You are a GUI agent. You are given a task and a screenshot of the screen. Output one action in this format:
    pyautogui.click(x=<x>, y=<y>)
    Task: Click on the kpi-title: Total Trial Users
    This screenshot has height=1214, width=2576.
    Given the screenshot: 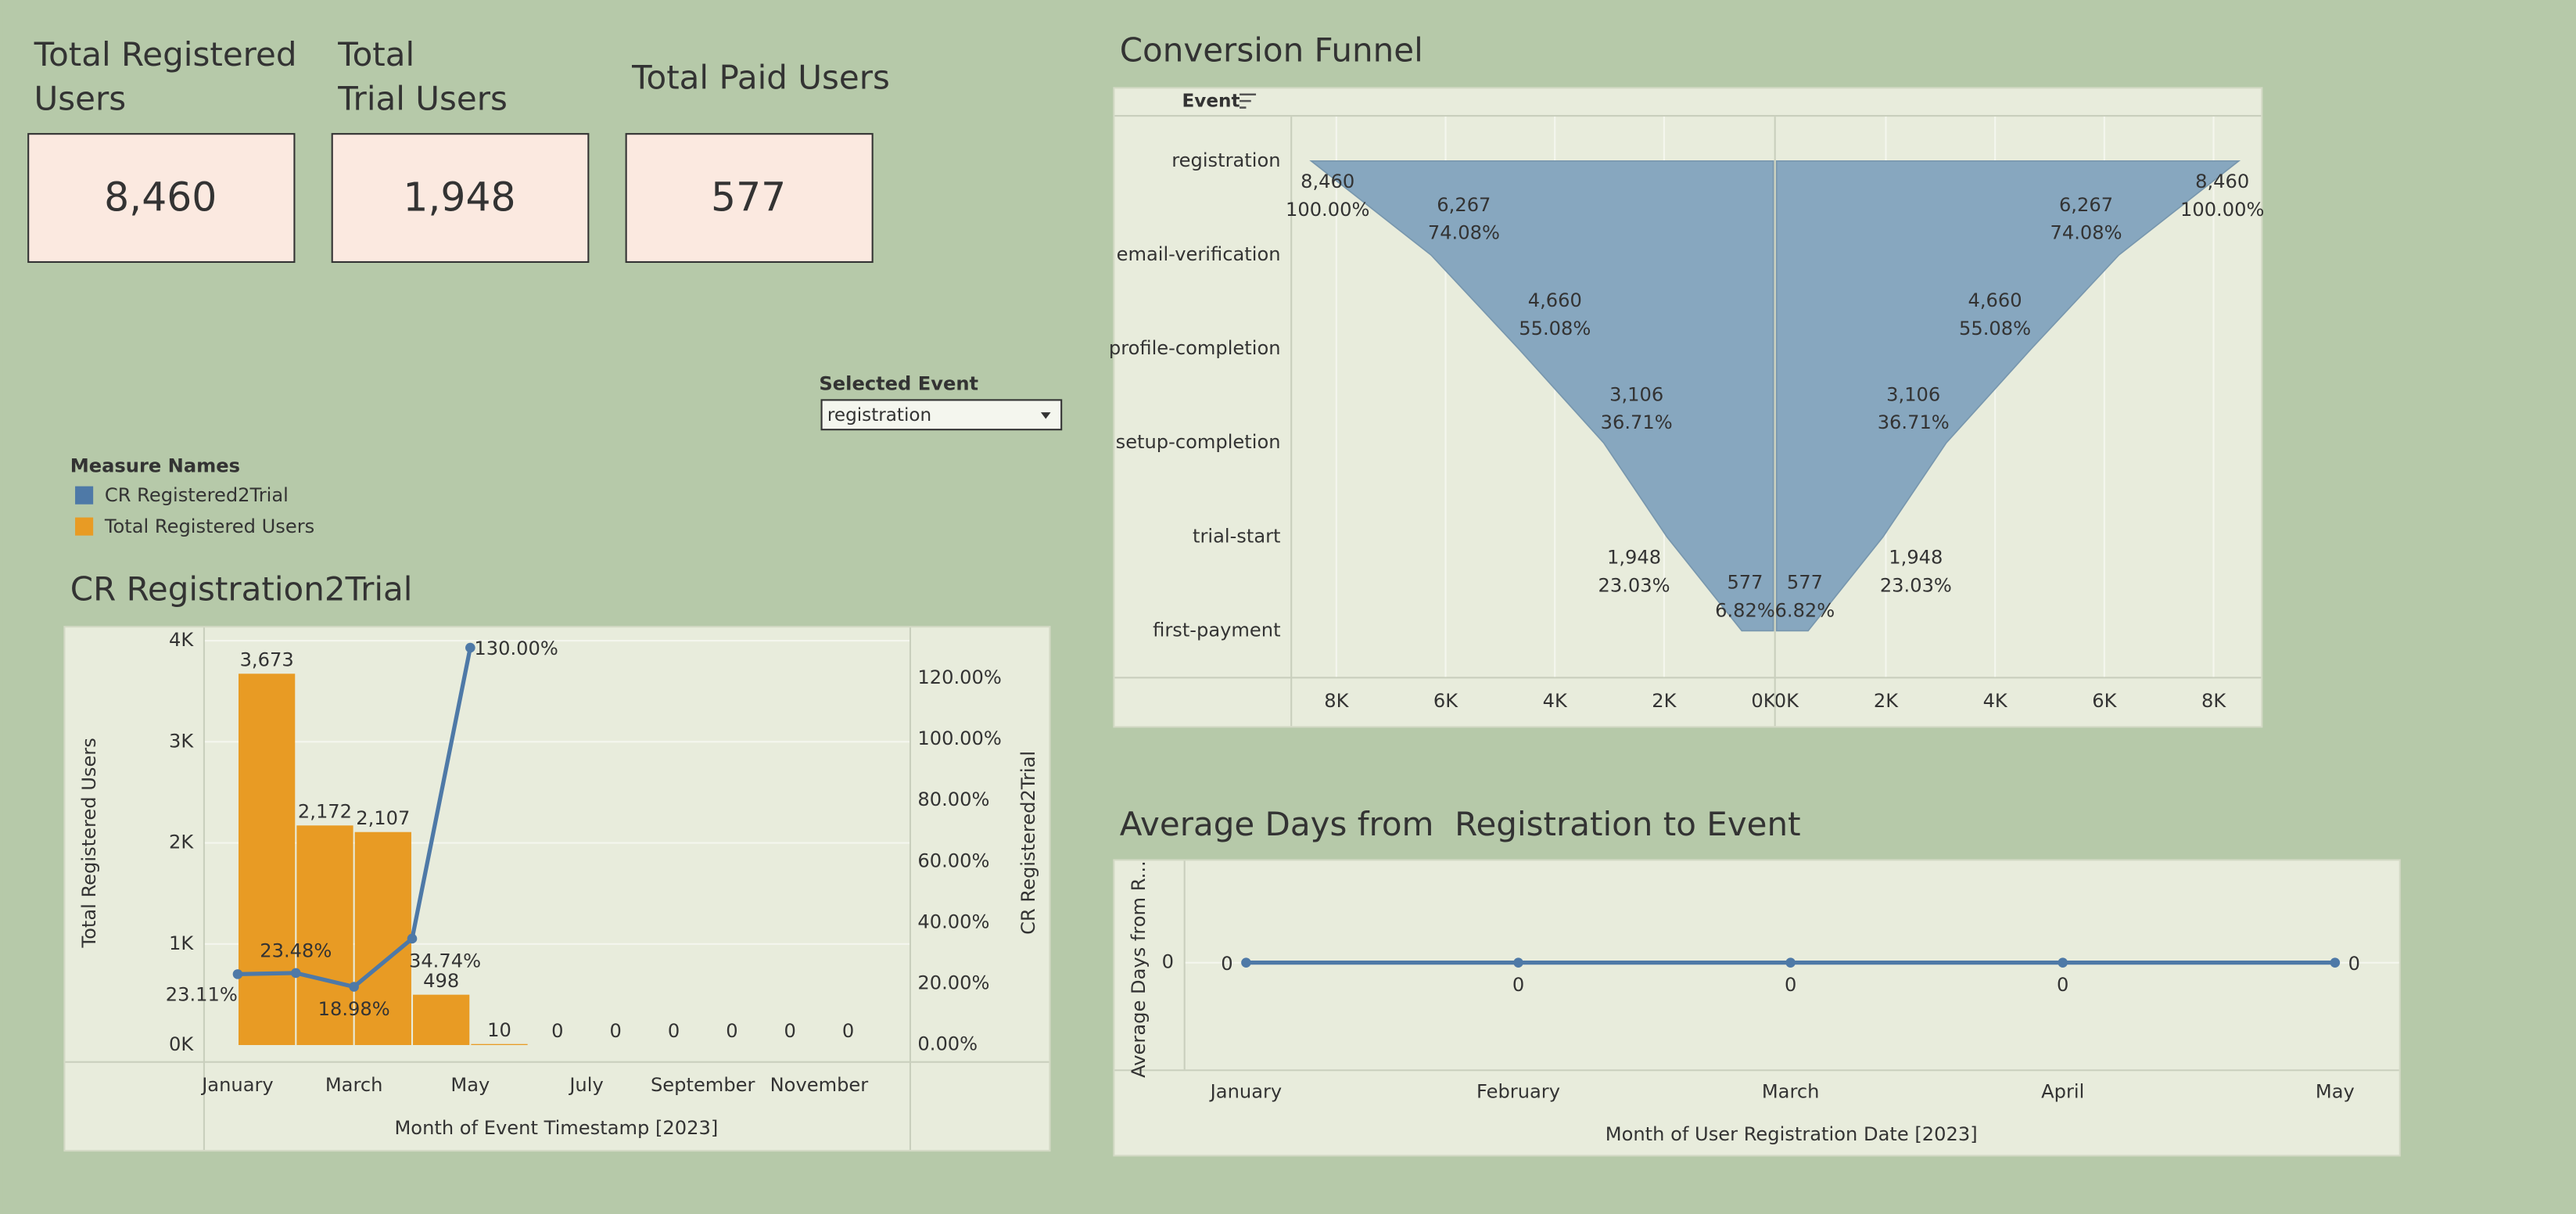 What is the action you would take?
    pyautogui.click(x=423, y=76)
    